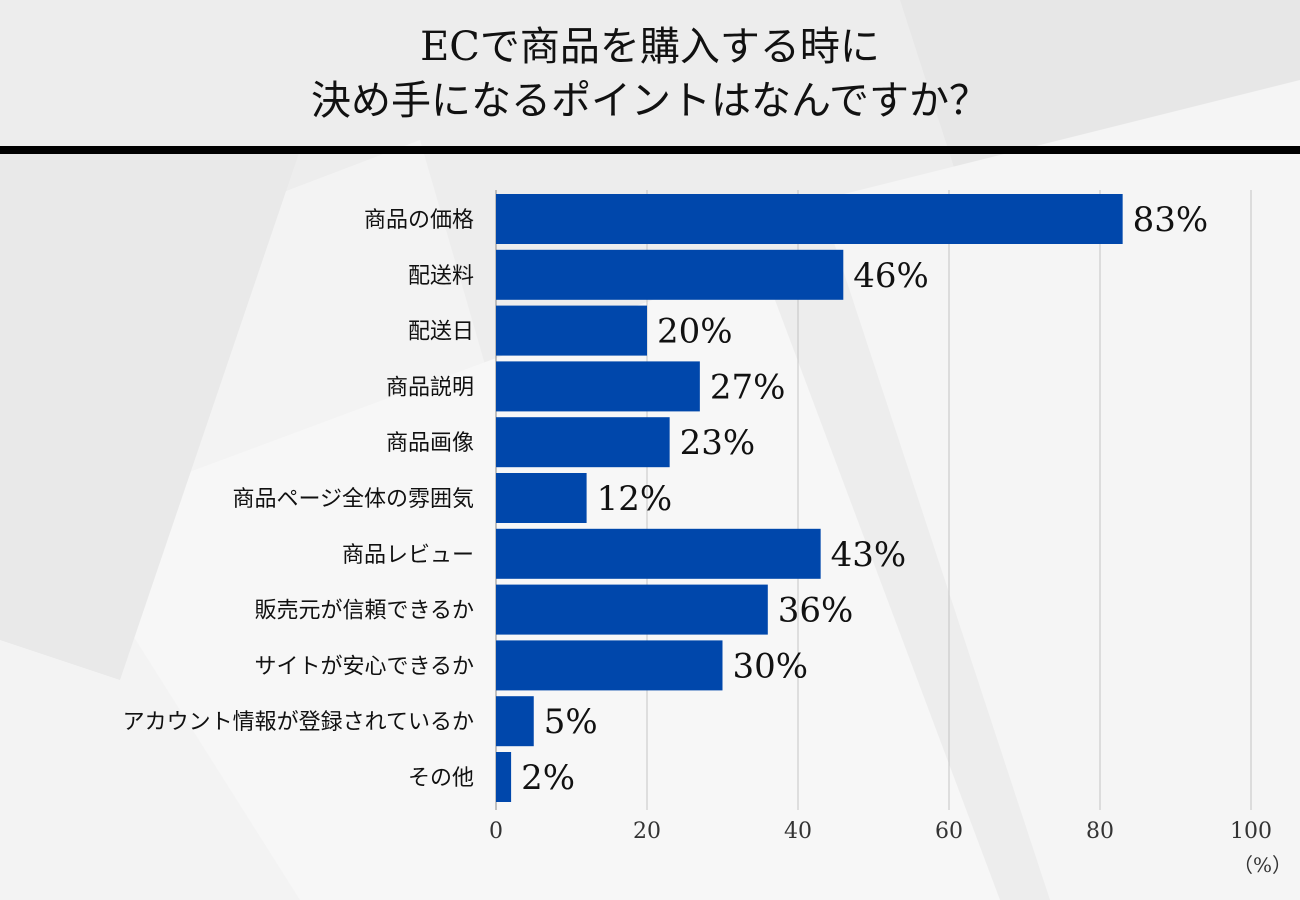 This screenshot has height=900, width=1300. Describe the element at coordinates (441, 332) in the screenshot. I see `category-label: 配送日` at that location.